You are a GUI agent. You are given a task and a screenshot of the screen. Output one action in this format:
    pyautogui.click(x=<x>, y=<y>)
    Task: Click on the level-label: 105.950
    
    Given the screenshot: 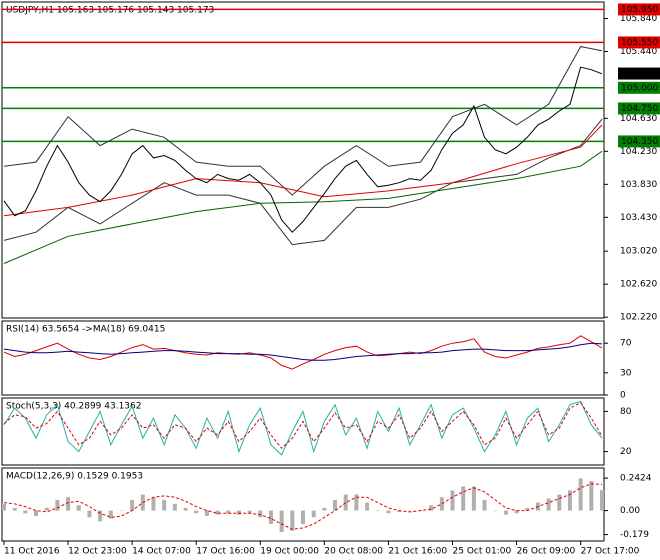 What is the action you would take?
    pyautogui.click(x=639, y=10)
    